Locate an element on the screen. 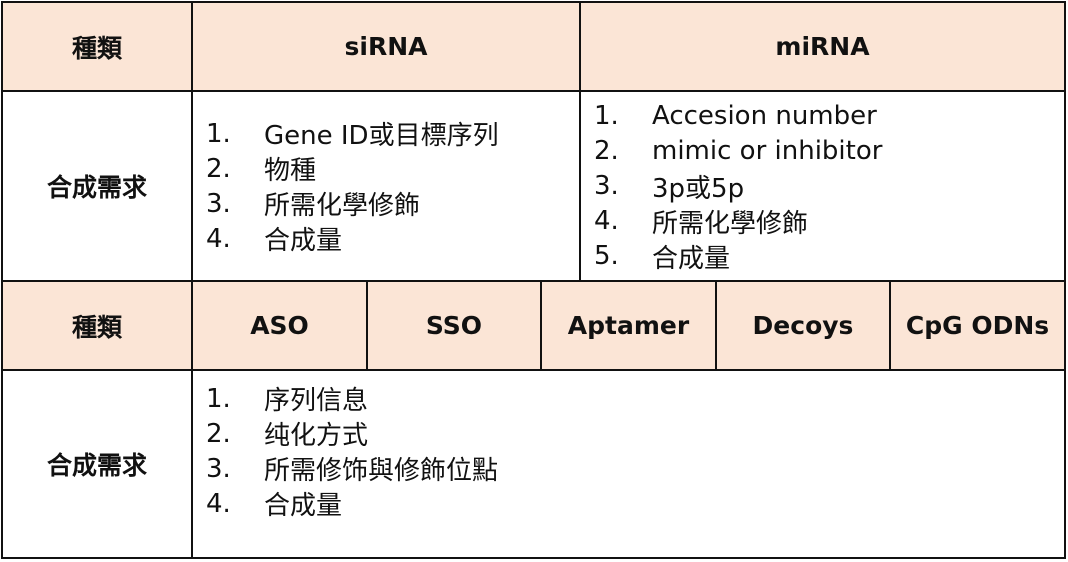 This screenshot has width=1068, height=562. type-name: CpG ODNs is located at coordinates (977, 325).